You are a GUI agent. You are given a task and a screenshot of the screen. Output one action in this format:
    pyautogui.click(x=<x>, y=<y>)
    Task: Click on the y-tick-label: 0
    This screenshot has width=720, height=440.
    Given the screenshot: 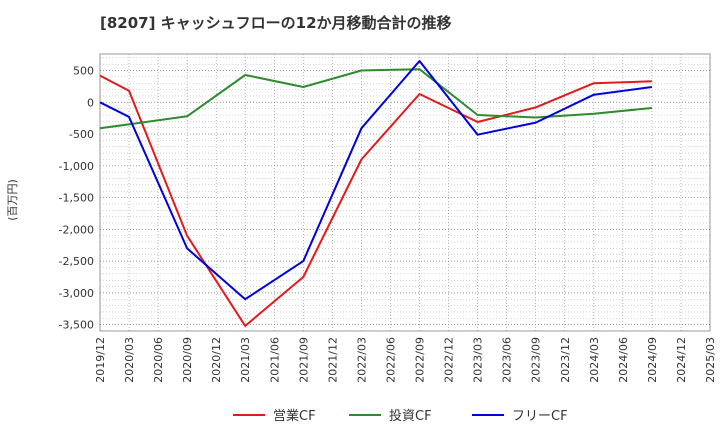 What is the action you would take?
    pyautogui.click(x=90, y=102)
    